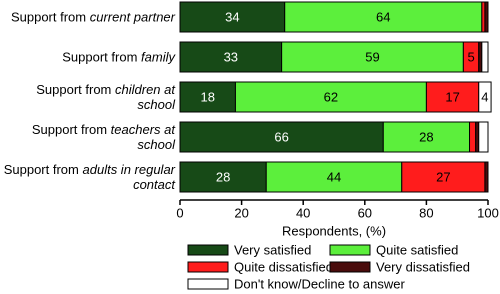 The height and width of the screenshot is (294, 500). What do you see at coordinates (426, 212) in the screenshot?
I see `x-tick-label: 80` at bounding box center [426, 212].